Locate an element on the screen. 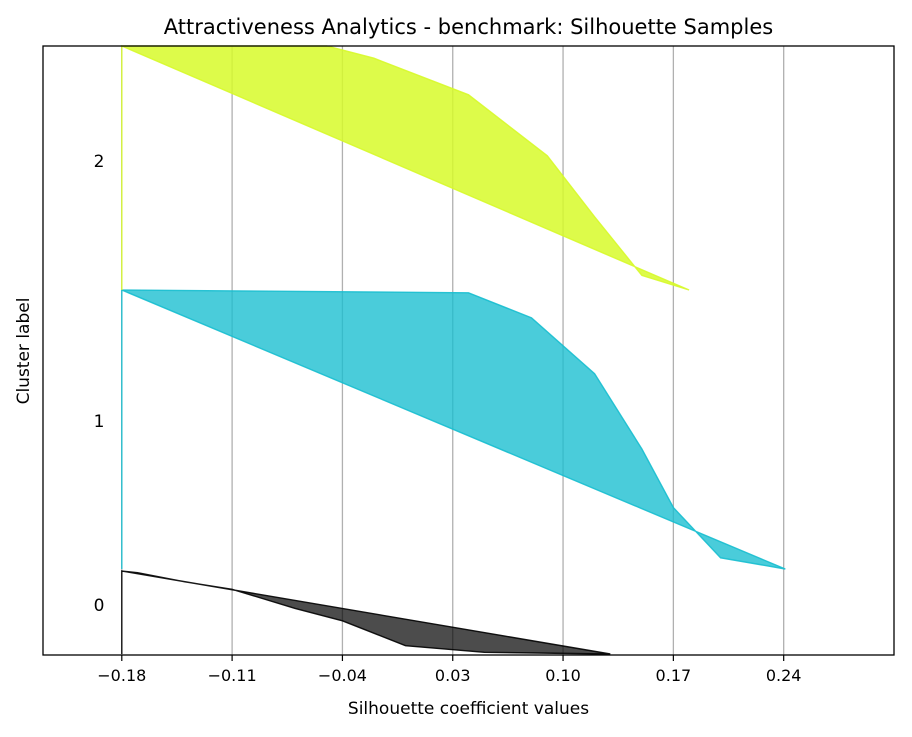 This screenshot has width=912, height=737. x-tick-label: 0.17 is located at coordinates (674, 675).